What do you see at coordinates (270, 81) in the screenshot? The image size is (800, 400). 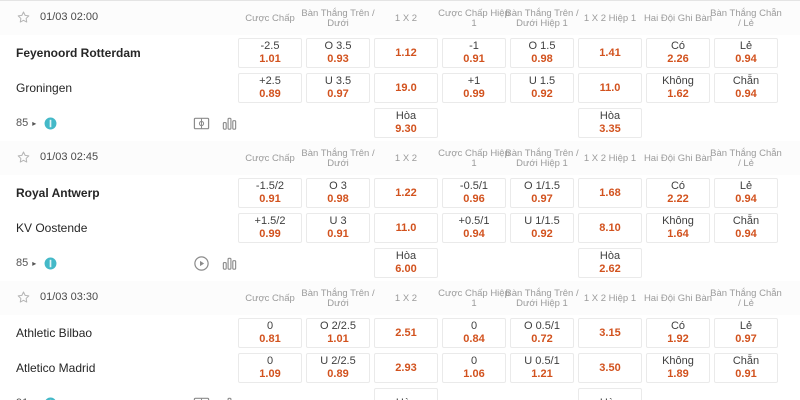 I see `odds-line: +2.5` at bounding box center [270, 81].